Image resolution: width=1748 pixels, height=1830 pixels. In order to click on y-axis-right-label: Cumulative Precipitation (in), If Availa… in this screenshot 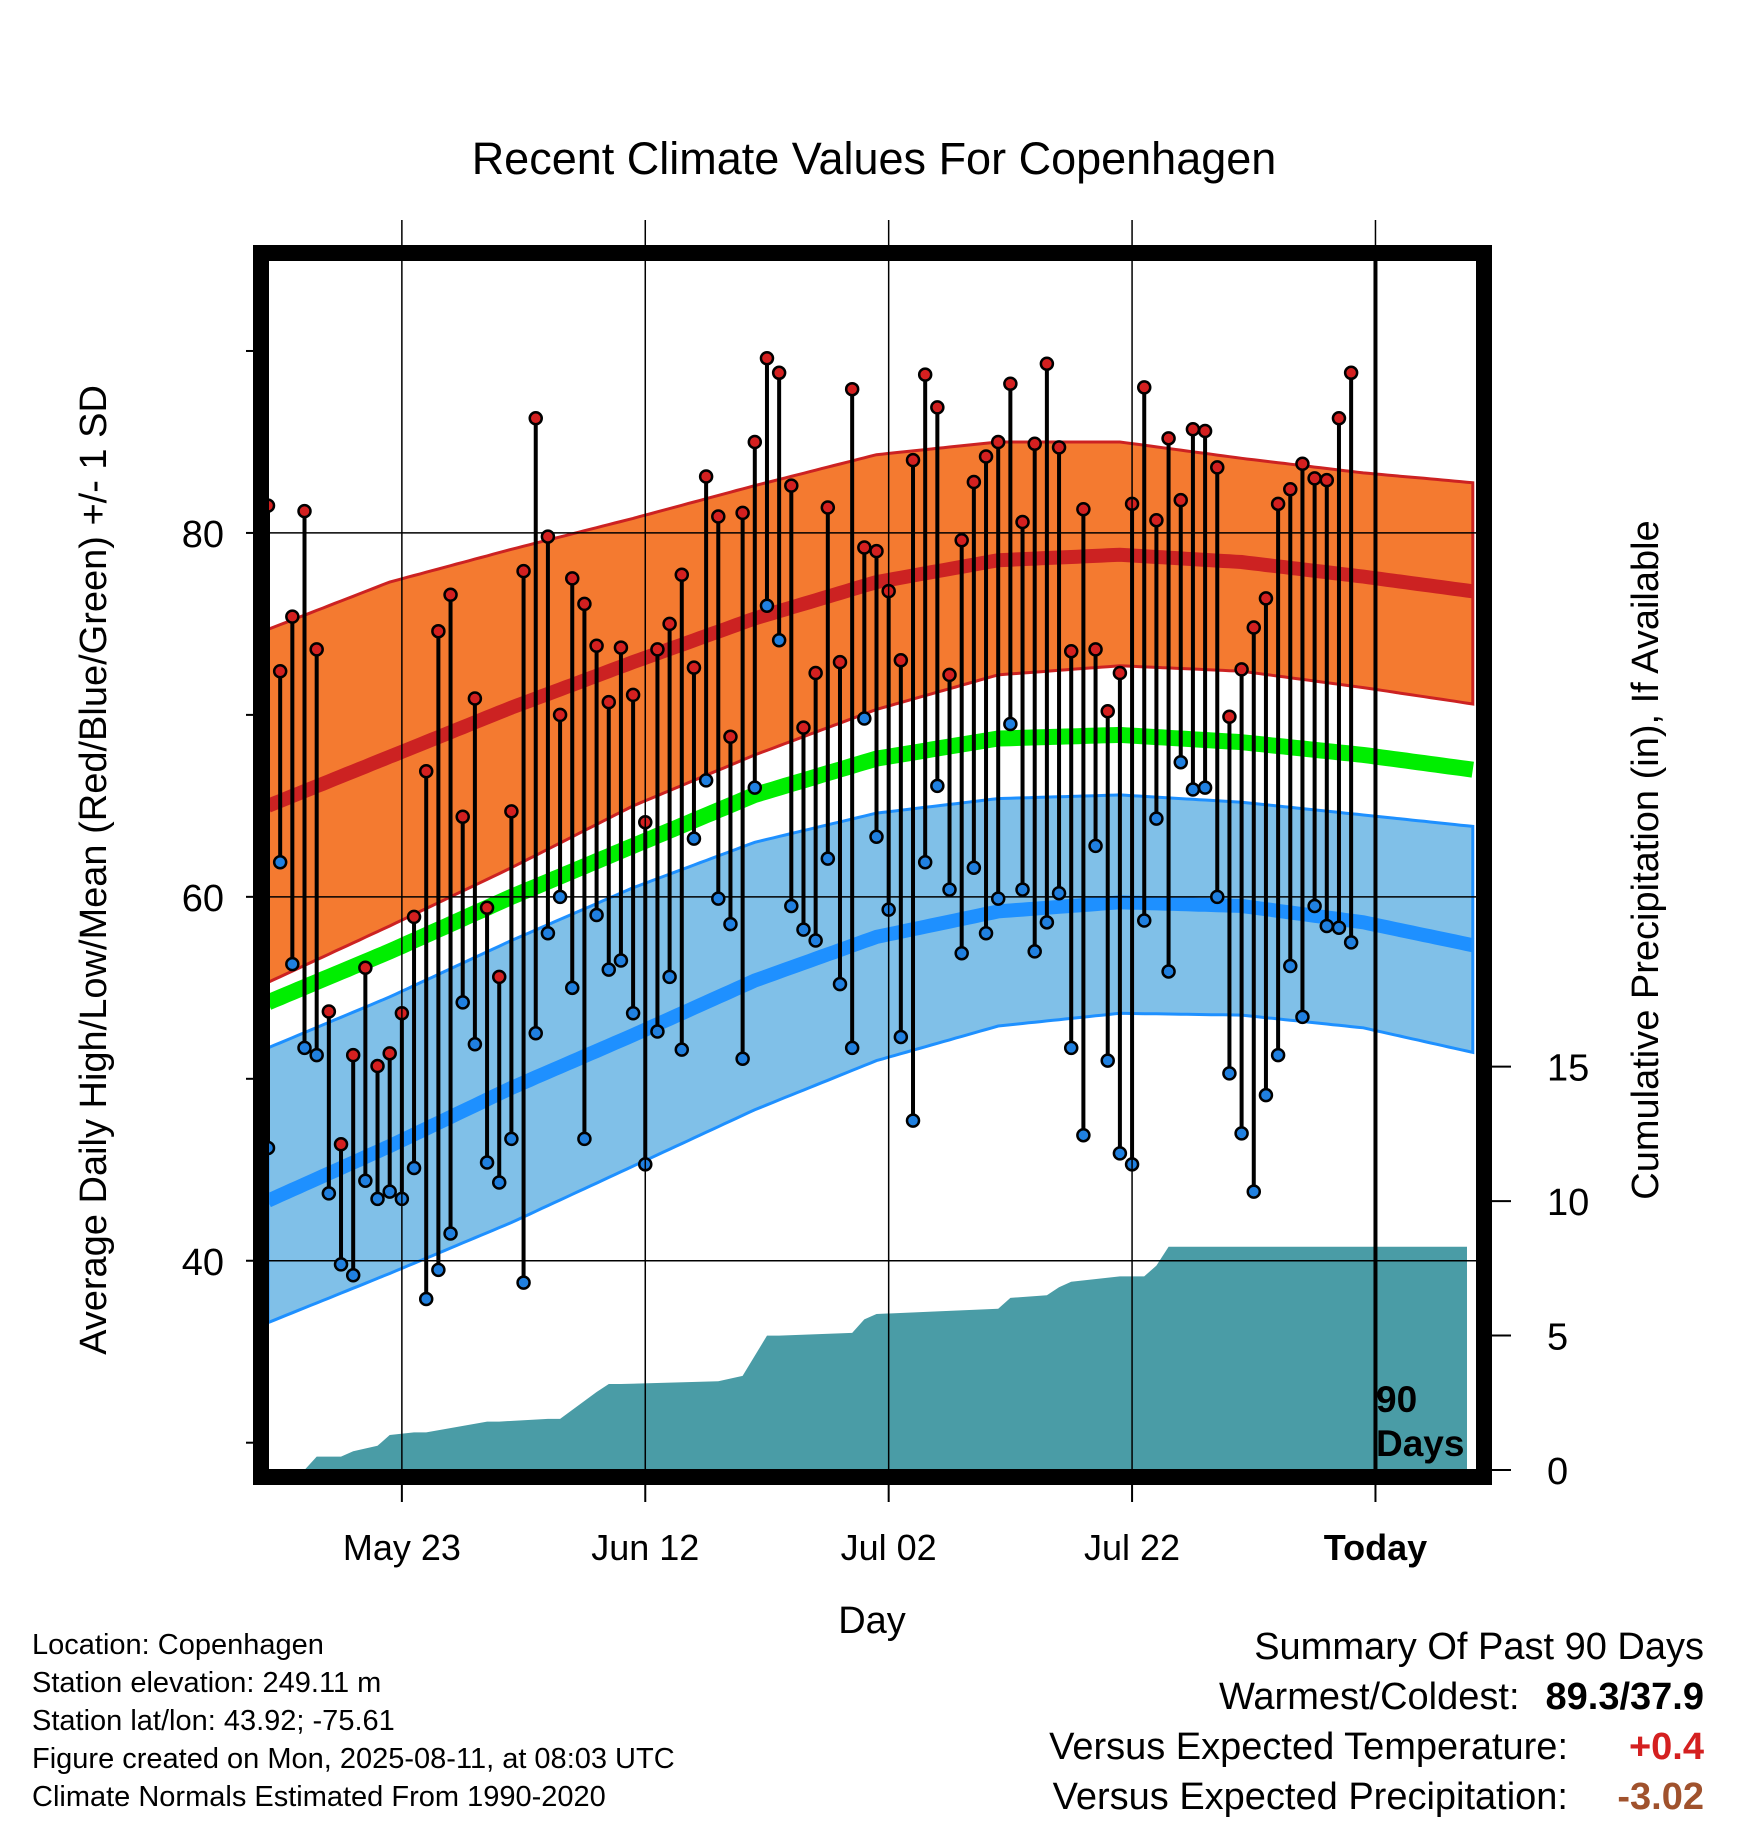, I will do `click(1646, 859)`.